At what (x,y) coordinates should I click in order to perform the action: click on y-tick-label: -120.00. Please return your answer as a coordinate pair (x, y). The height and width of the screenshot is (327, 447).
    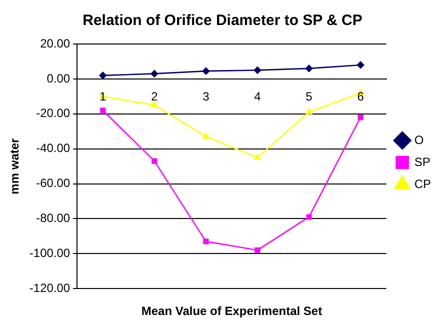
    Looking at the image, I should click on (49, 287).